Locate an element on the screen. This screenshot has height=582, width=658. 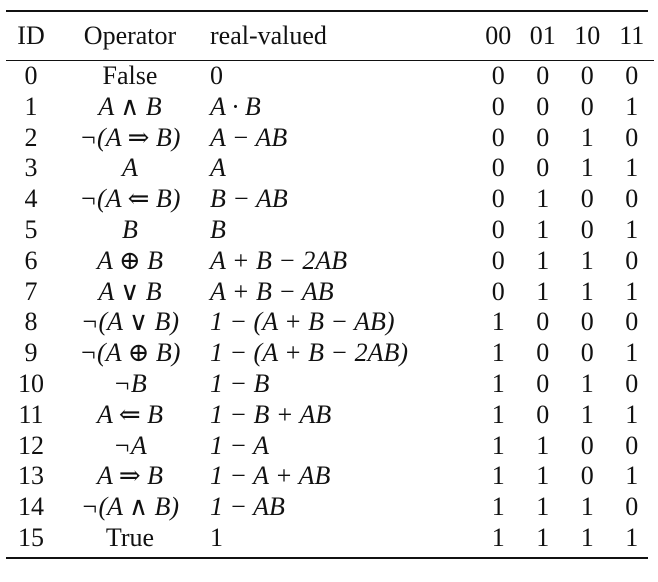
row-real-valued: 1 − (A + B − AB) is located at coordinates (302, 322).